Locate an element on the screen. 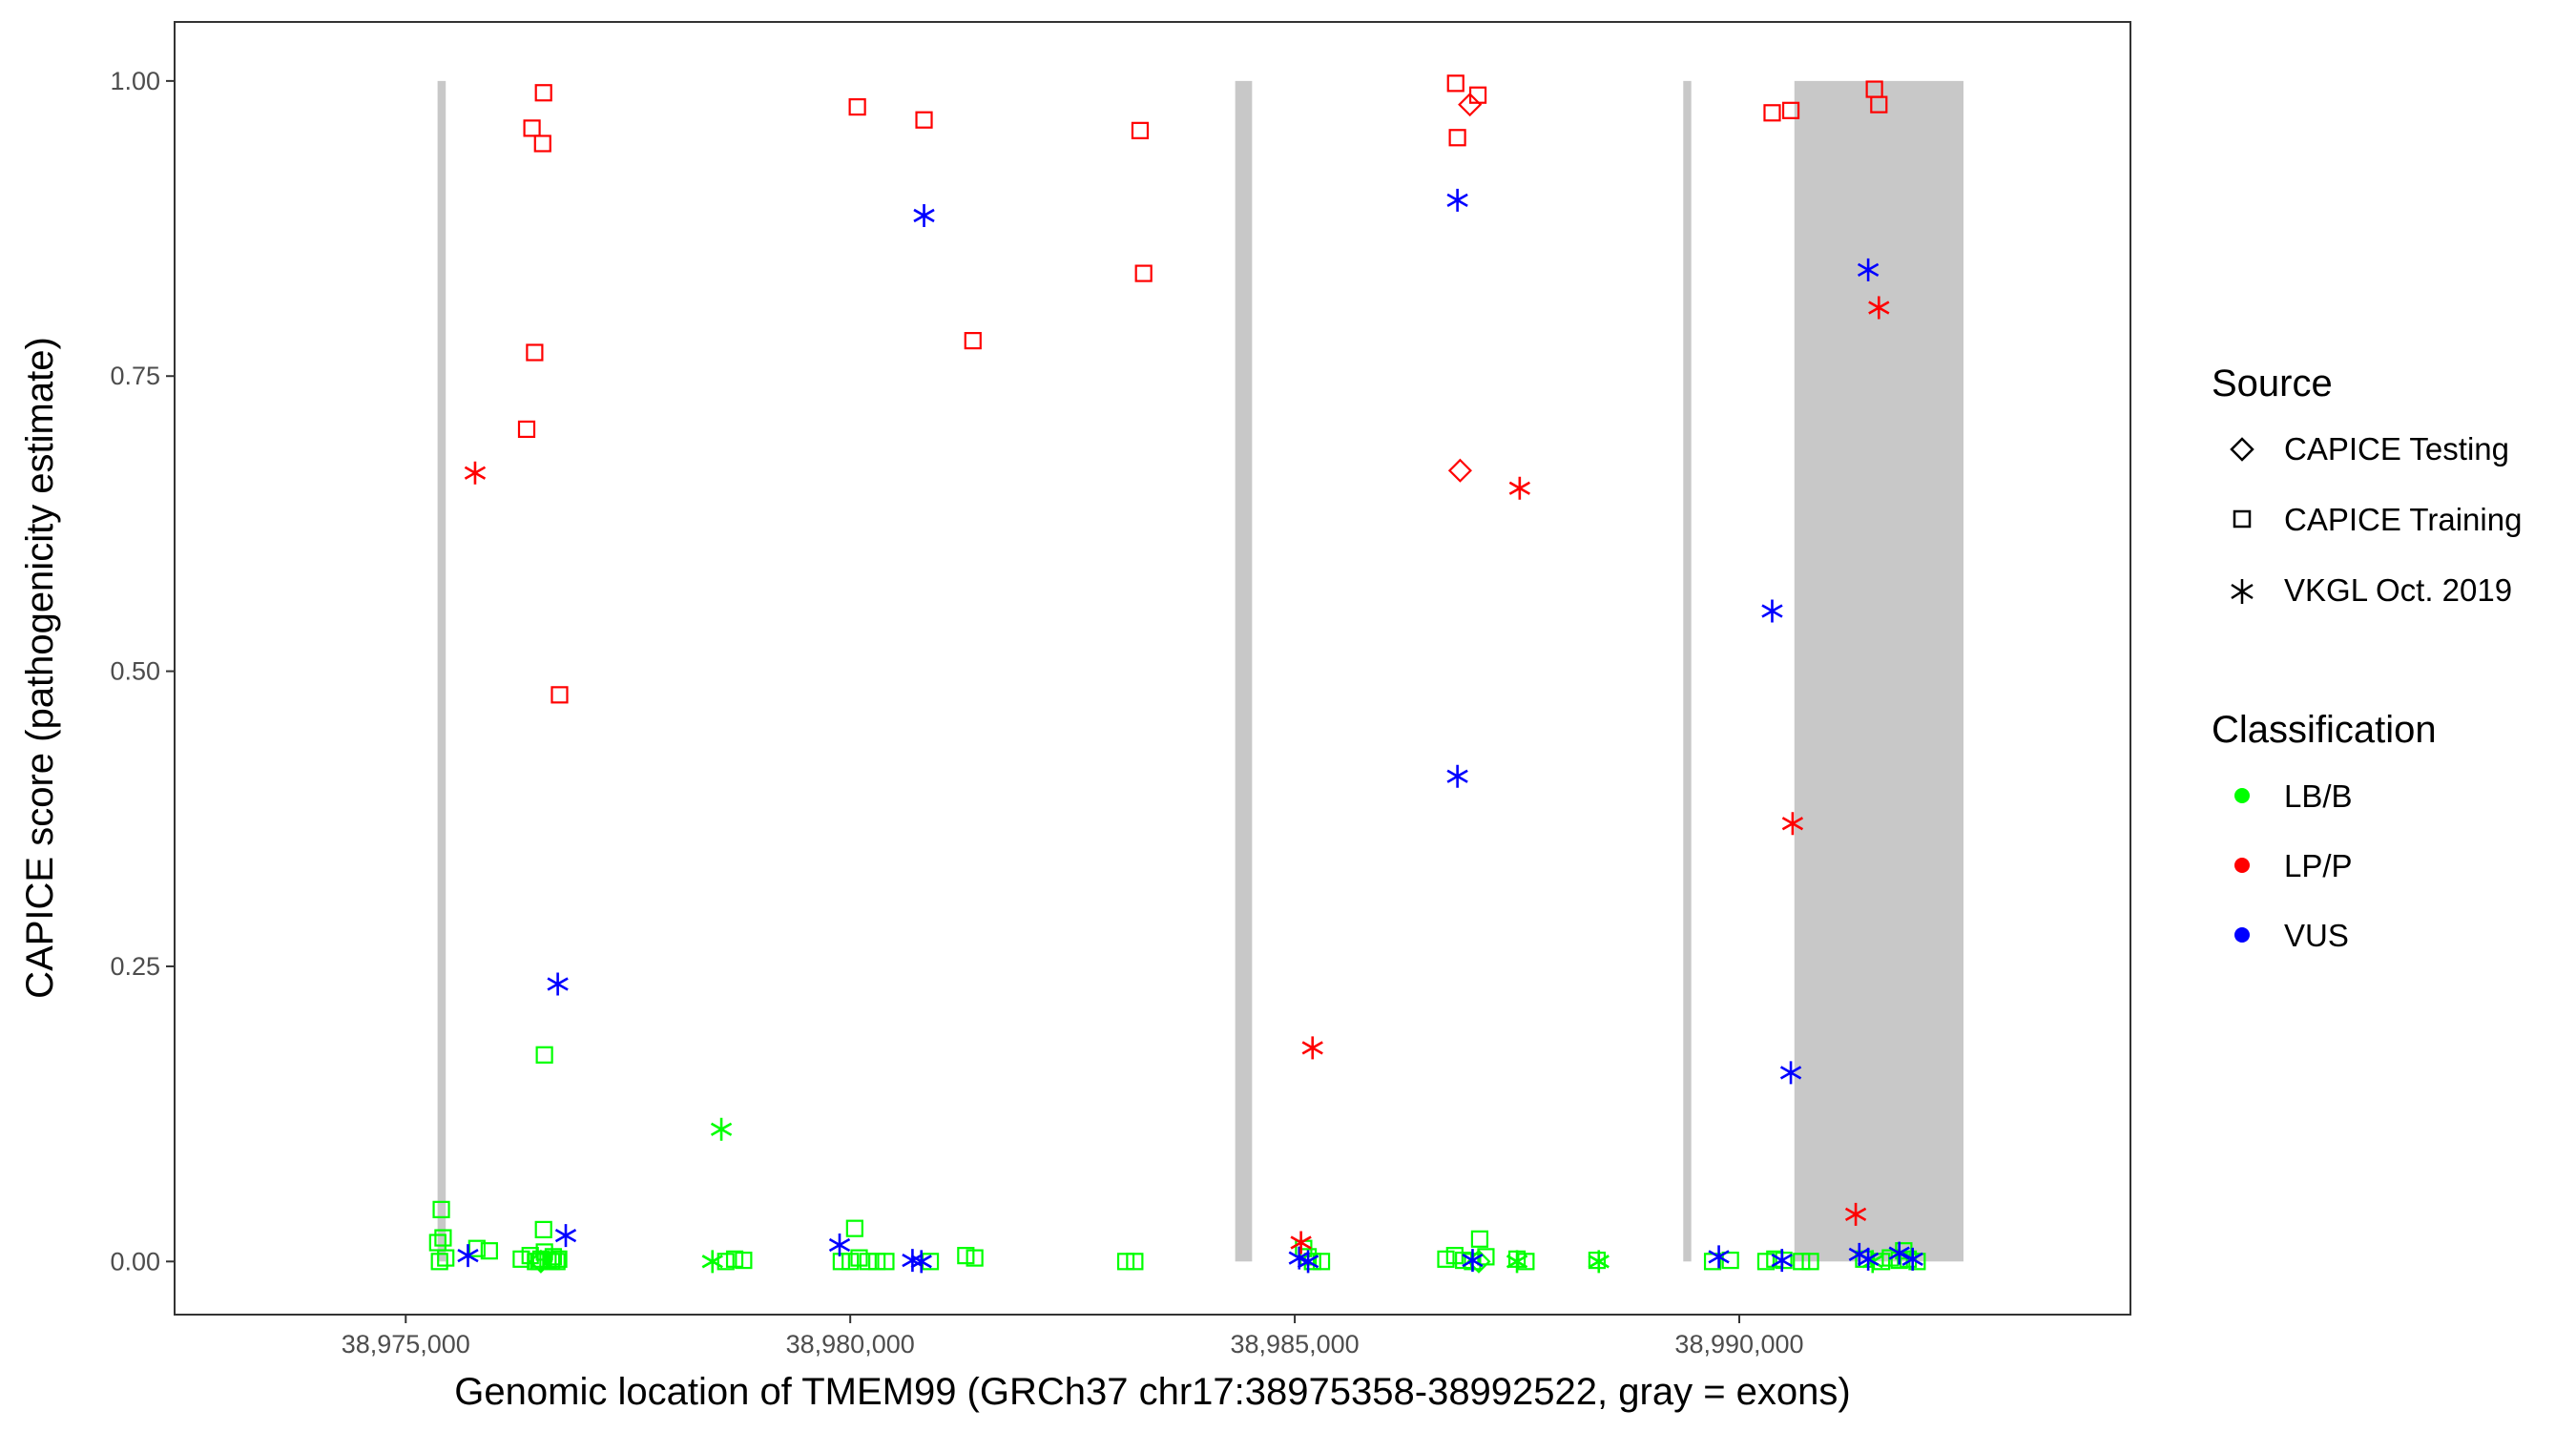 The height and width of the screenshot is (1431, 2576). y-axis-ticks: 0.00 0.25 0.50 0.75 1.00 is located at coordinates (142, 671).